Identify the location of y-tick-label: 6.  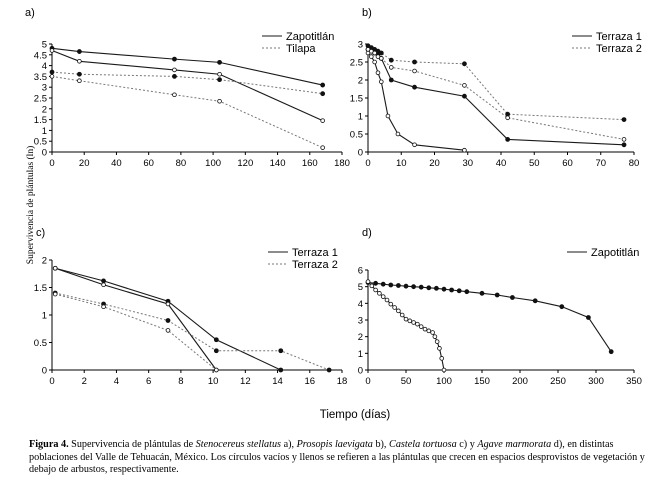
(360, 271).